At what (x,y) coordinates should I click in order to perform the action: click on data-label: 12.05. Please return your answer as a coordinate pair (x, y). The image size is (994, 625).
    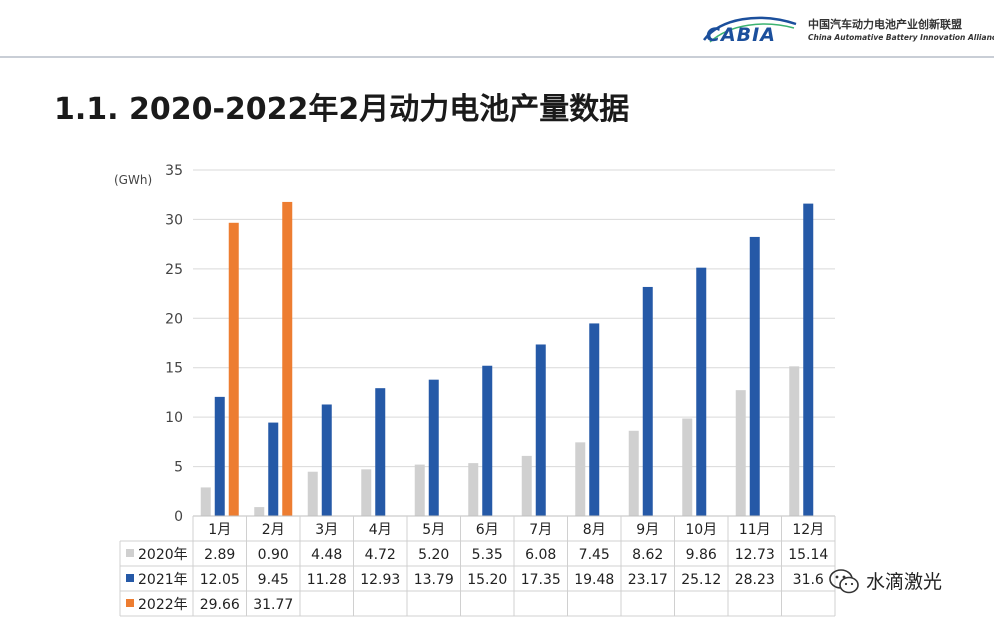
    Looking at the image, I should click on (220, 580).